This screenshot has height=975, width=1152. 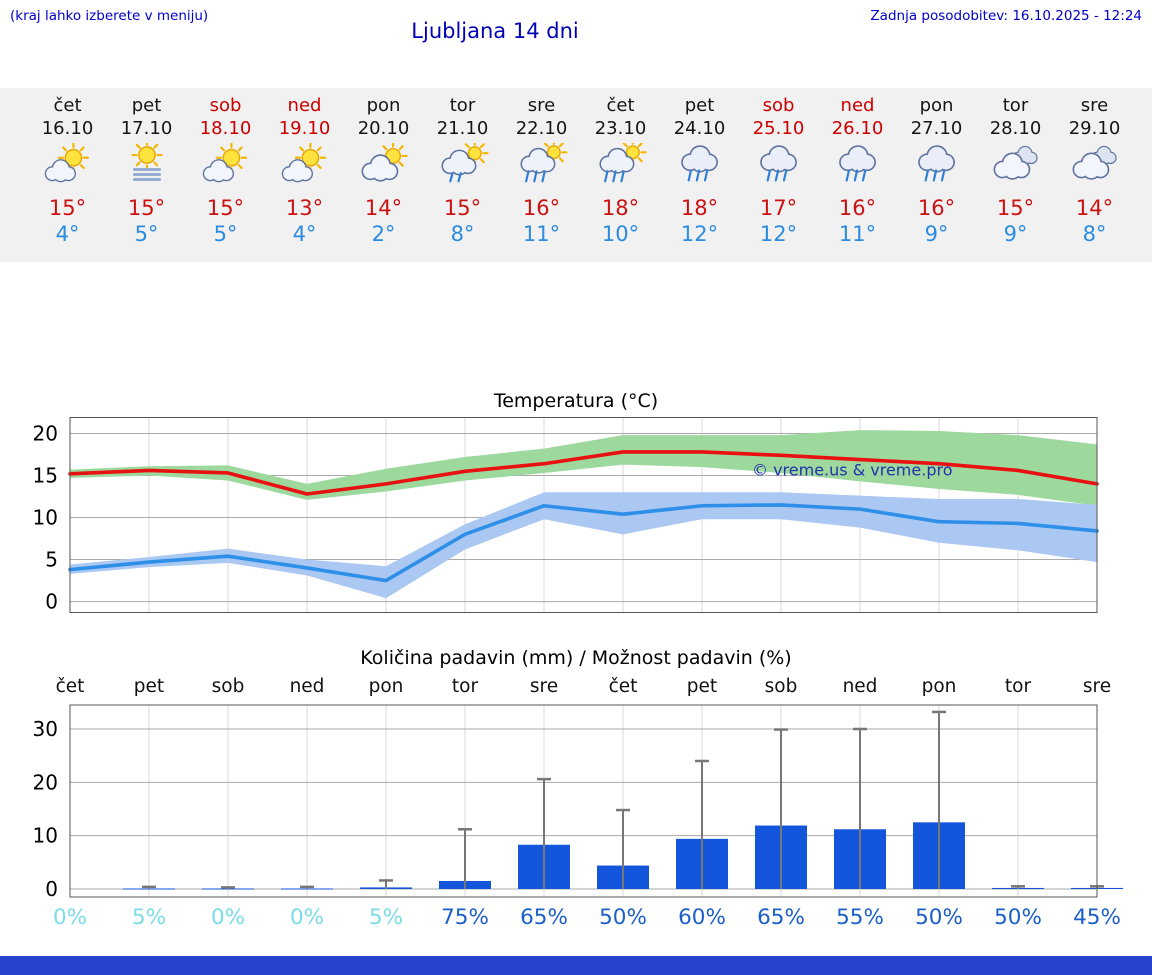 I want to click on forecast-day-18.10: sob 18.10 15° 5°, so click(x=225, y=167).